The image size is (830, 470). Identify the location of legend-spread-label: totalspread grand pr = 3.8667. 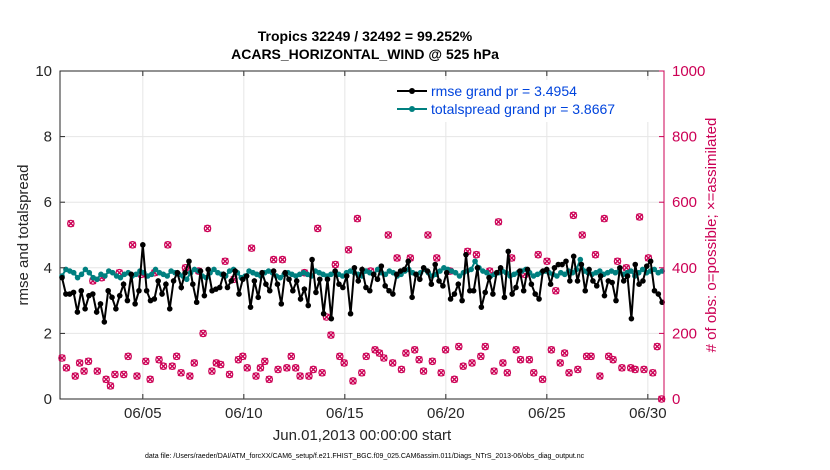
(523, 109).